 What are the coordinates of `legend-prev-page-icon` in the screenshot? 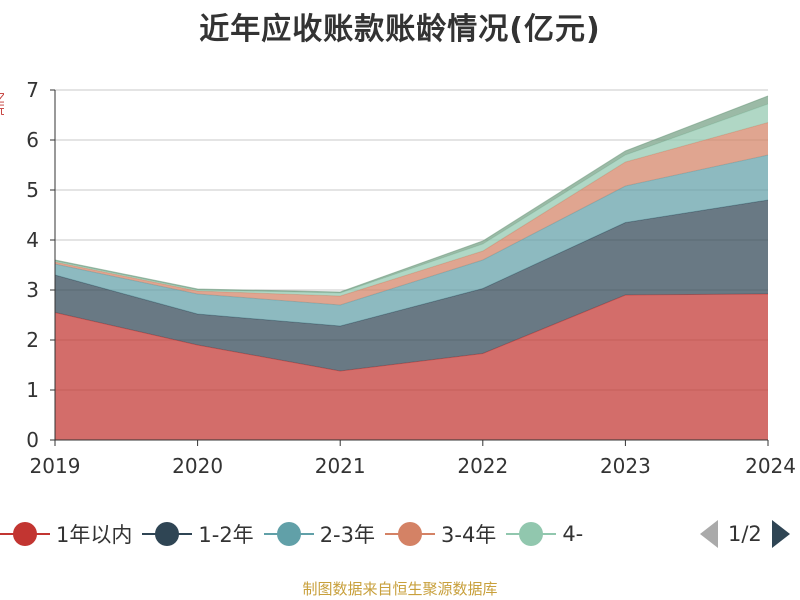 It's located at (709, 534).